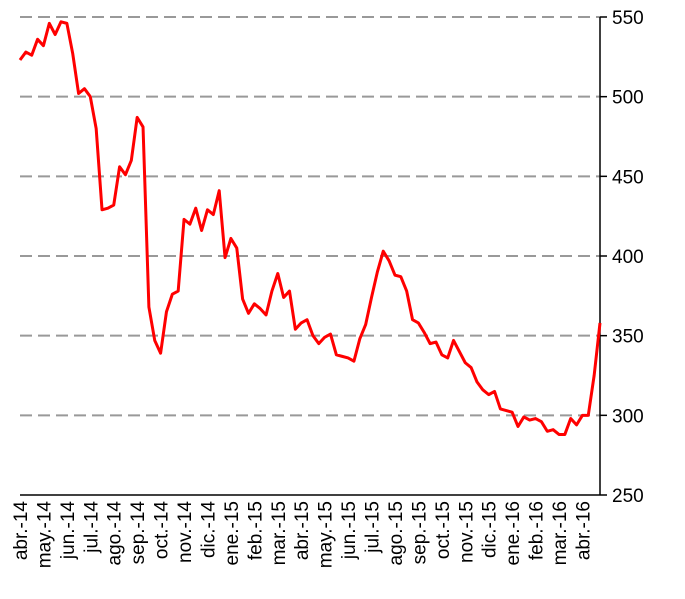 This screenshot has width=685, height=599. Describe the element at coordinates (490, 529) in the screenshot. I see `x-tick-label: dic.-15` at that location.